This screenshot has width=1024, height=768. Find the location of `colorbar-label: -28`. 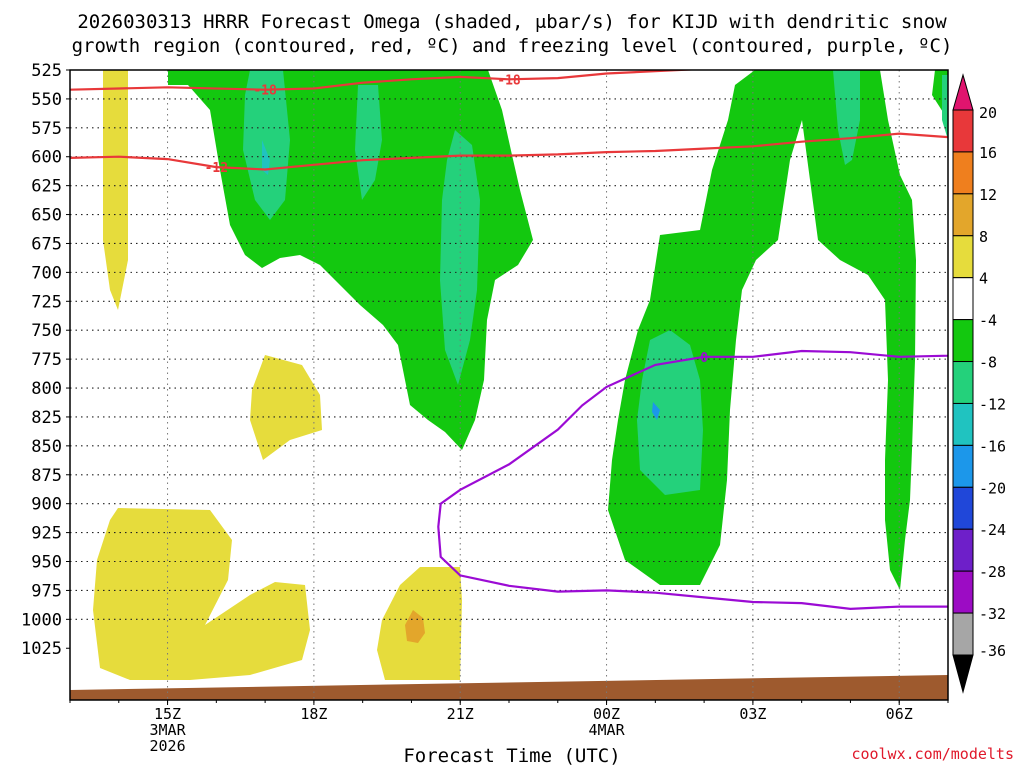

colorbar-label: -28 is located at coordinates (992, 572).